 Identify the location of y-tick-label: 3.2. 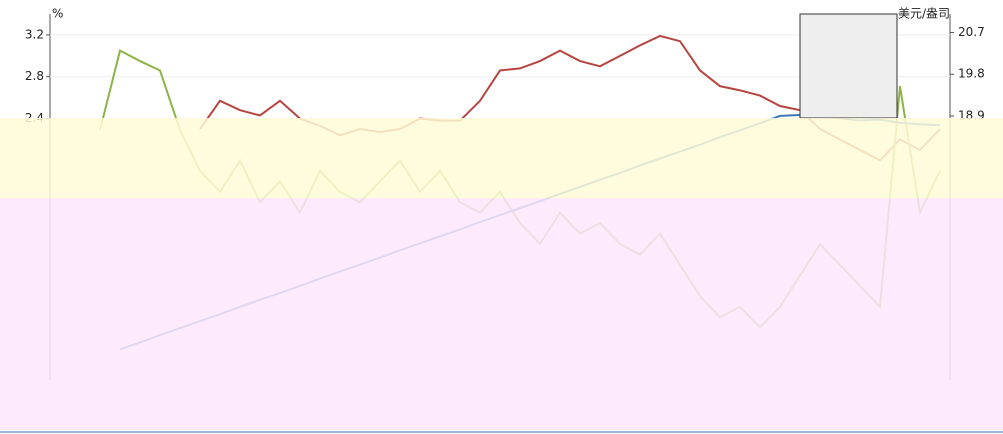
(34, 34).